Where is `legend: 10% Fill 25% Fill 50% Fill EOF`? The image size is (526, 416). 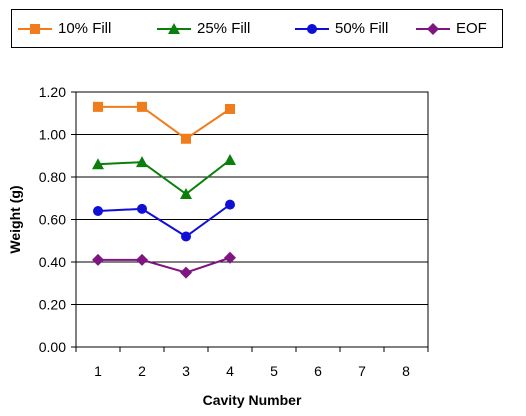
legend: 10% Fill 25% Fill 50% Fill EOF is located at coordinates (257, 28).